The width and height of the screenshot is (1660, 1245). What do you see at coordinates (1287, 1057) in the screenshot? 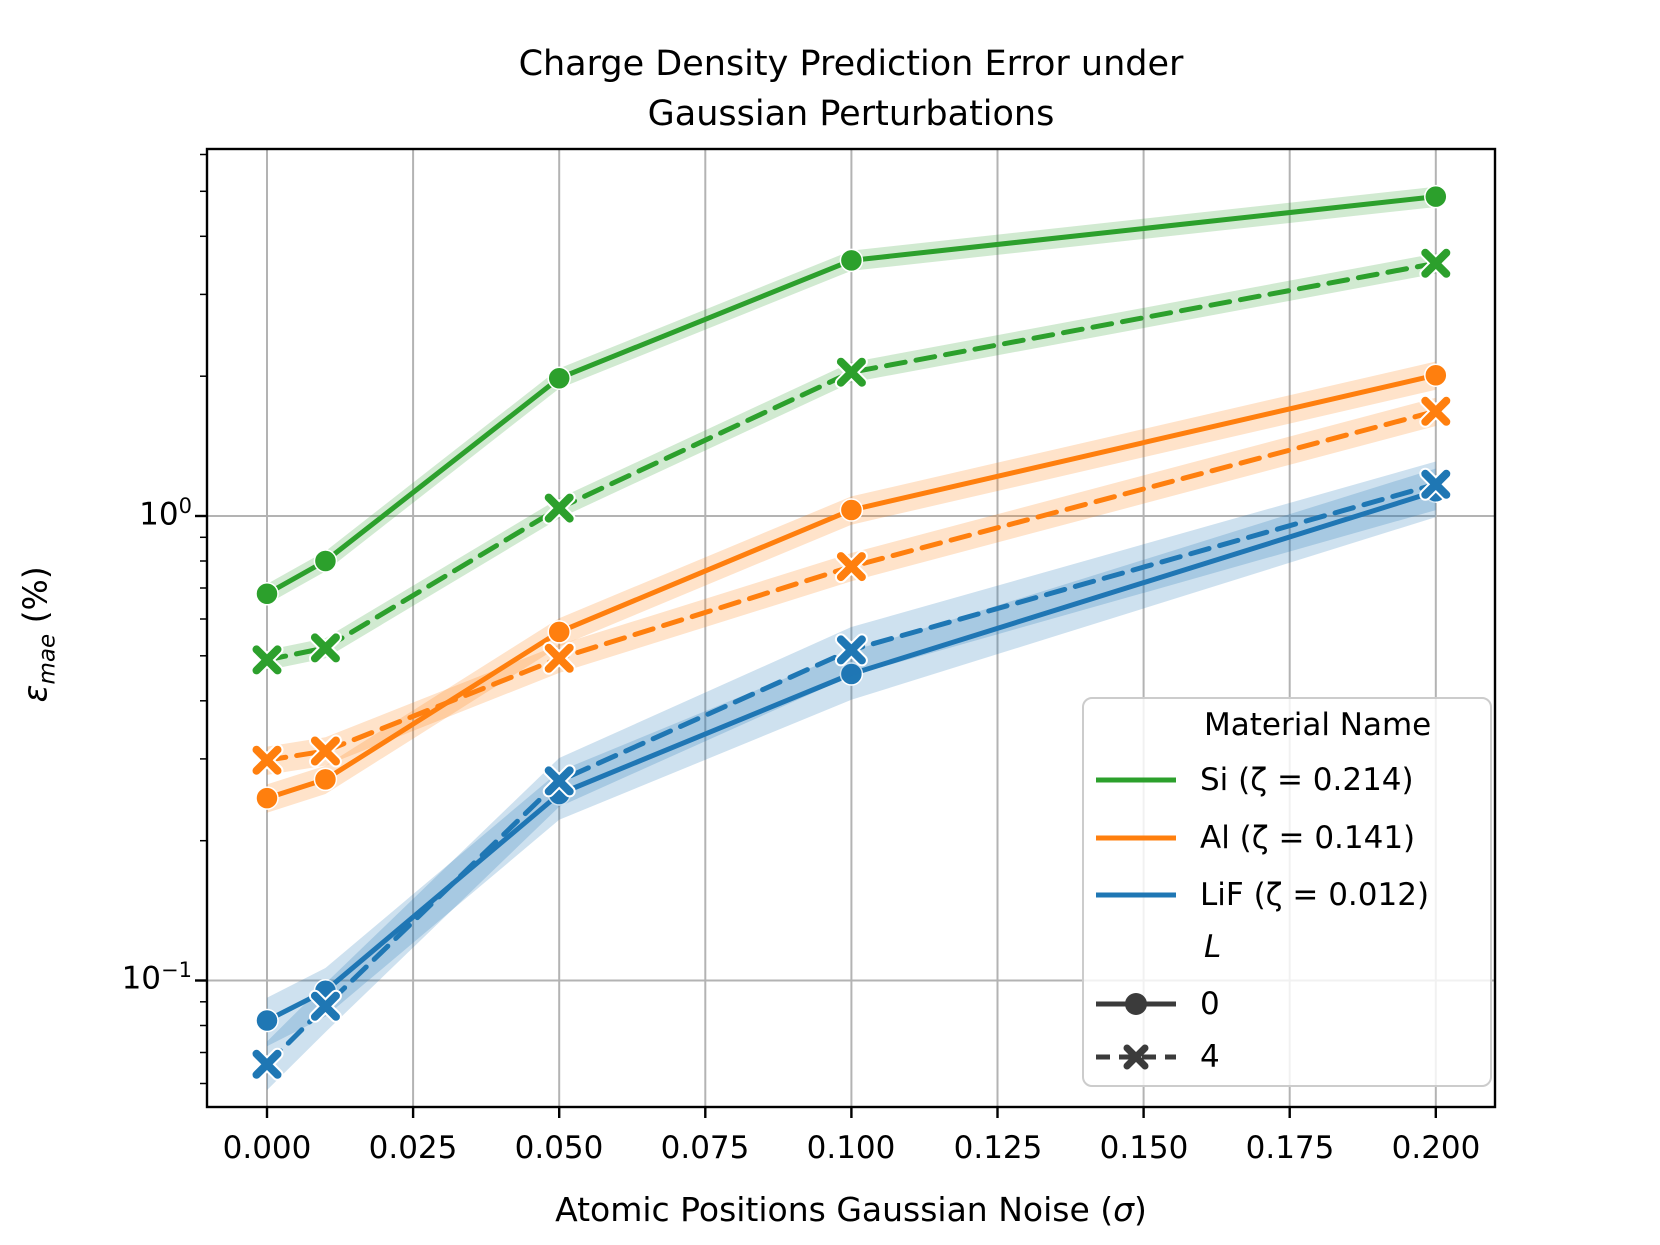
I see `legend-item-l4: 4` at bounding box center [1287, 1057].